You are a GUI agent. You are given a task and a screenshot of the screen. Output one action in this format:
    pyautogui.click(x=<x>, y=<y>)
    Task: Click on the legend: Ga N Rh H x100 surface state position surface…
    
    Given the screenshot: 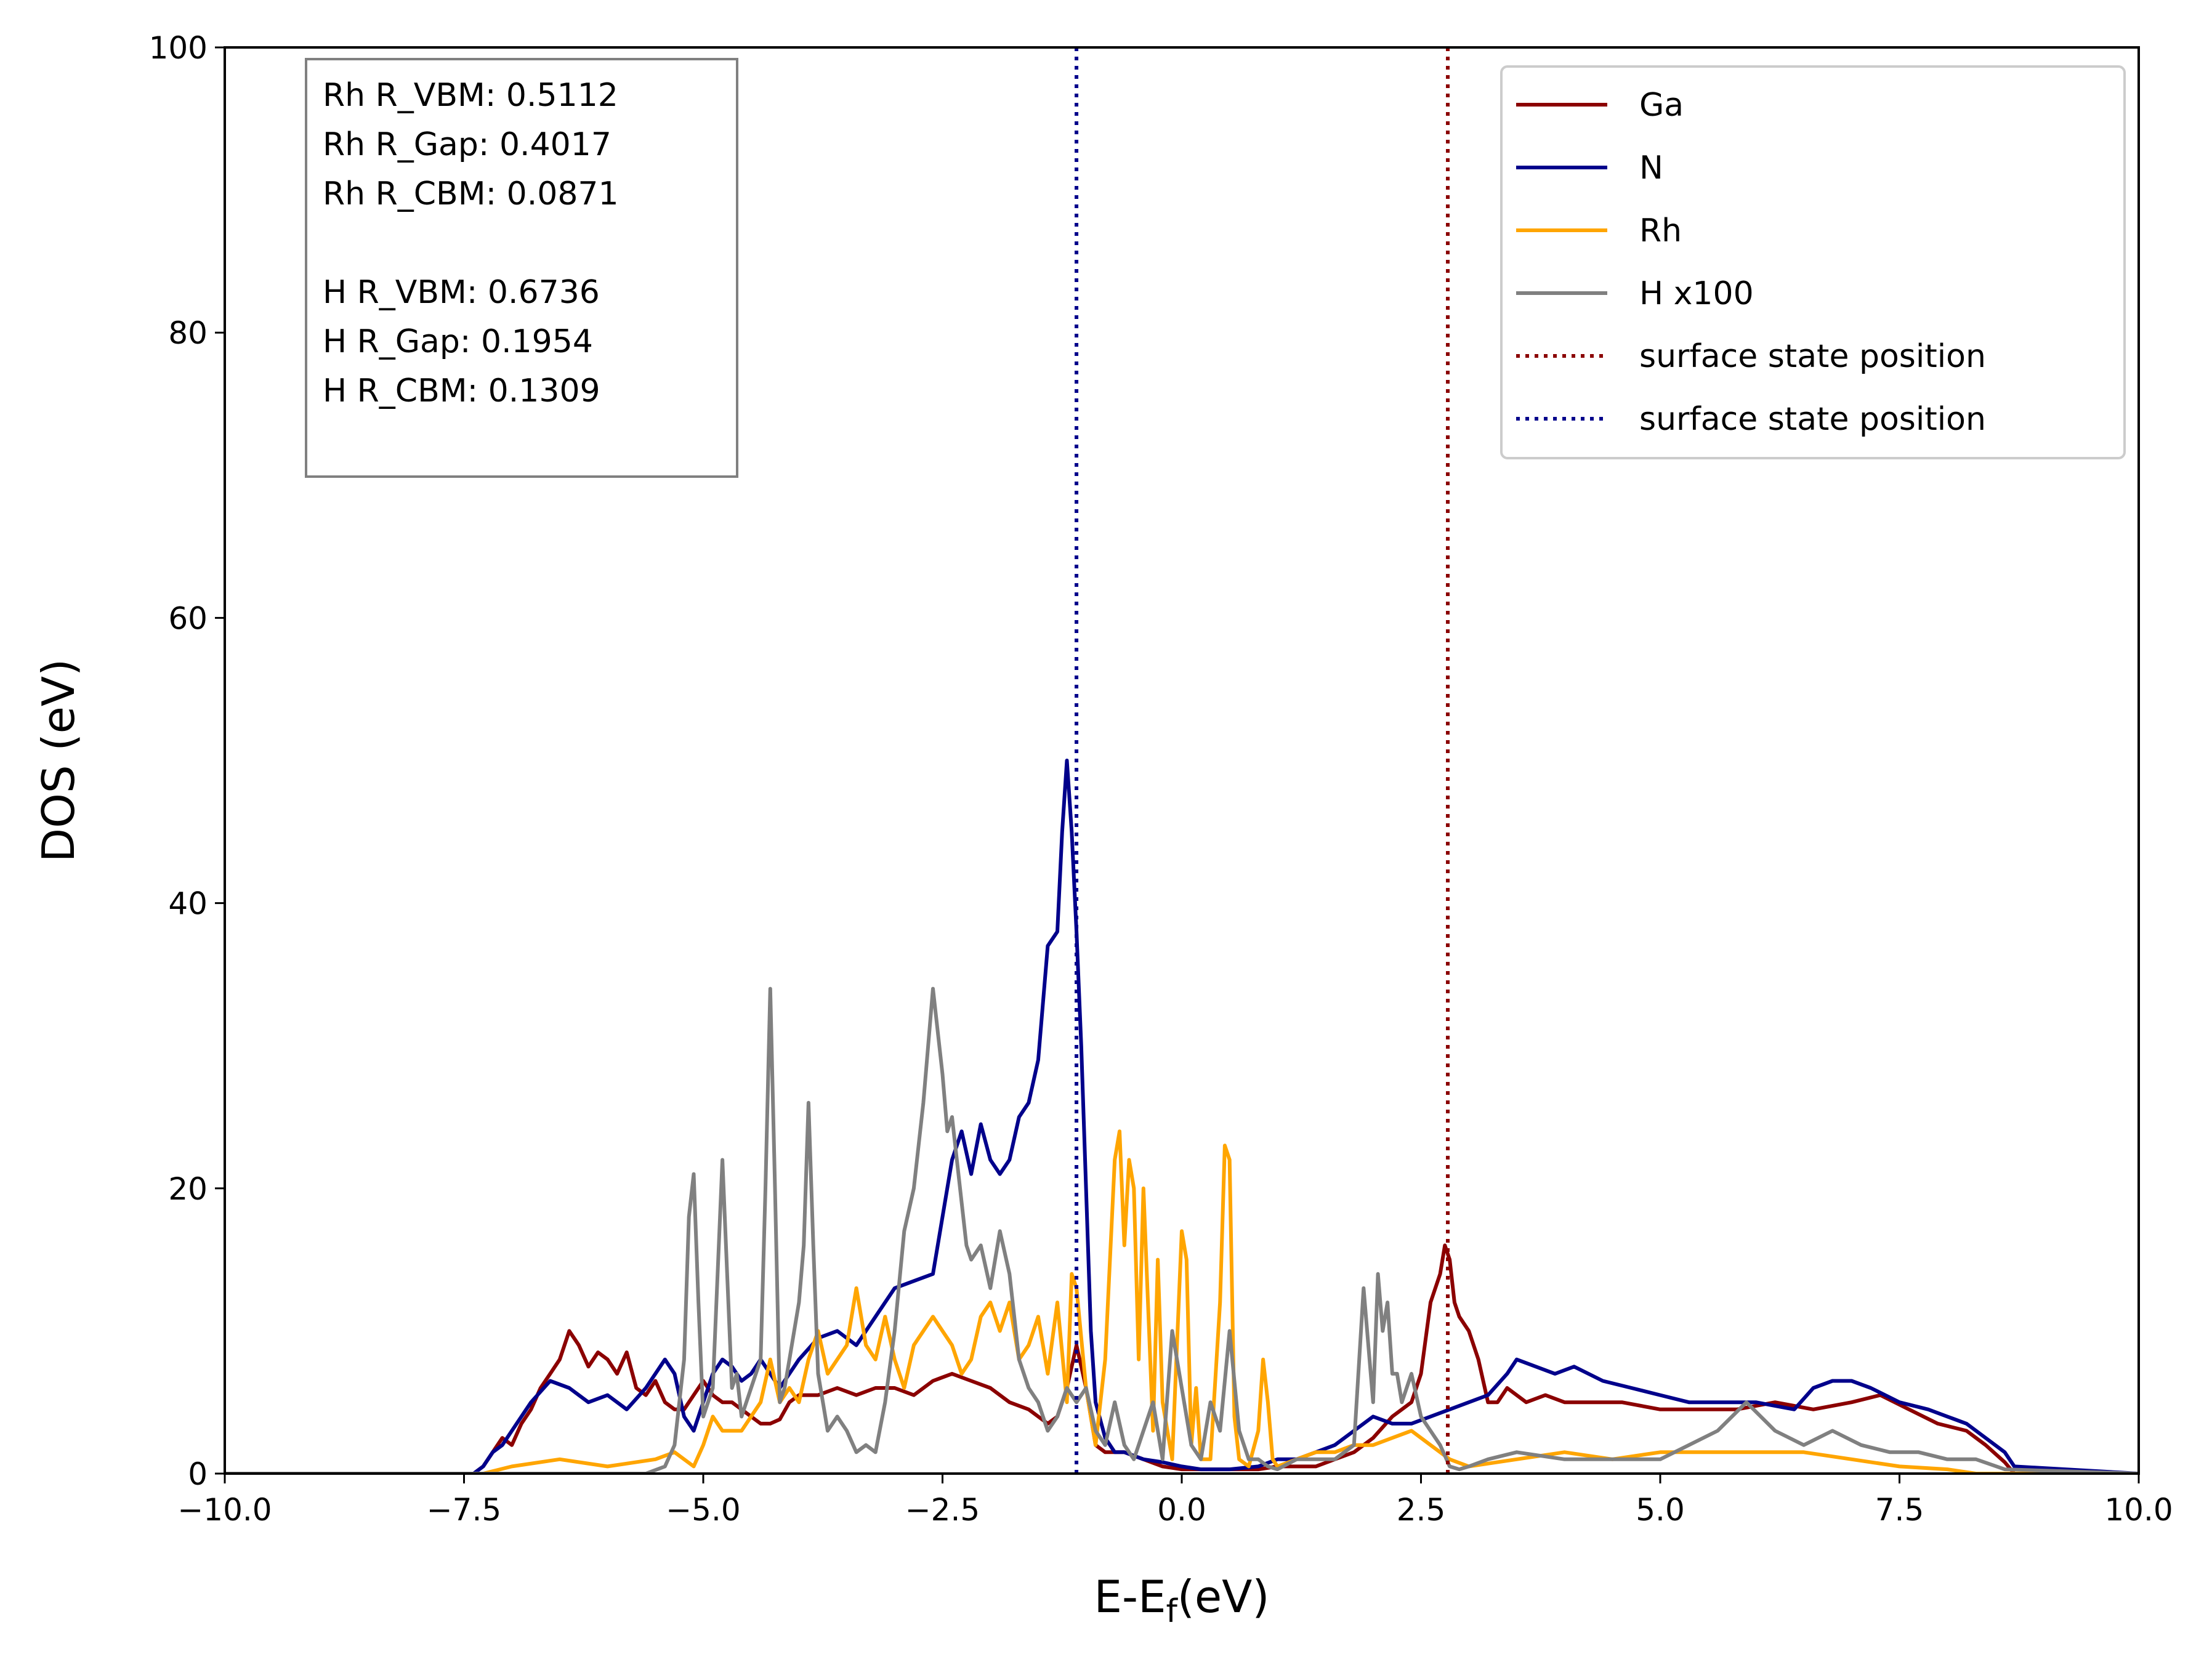 What is the action you would take?
    pyautogui.click(x=1813, y=262)
    